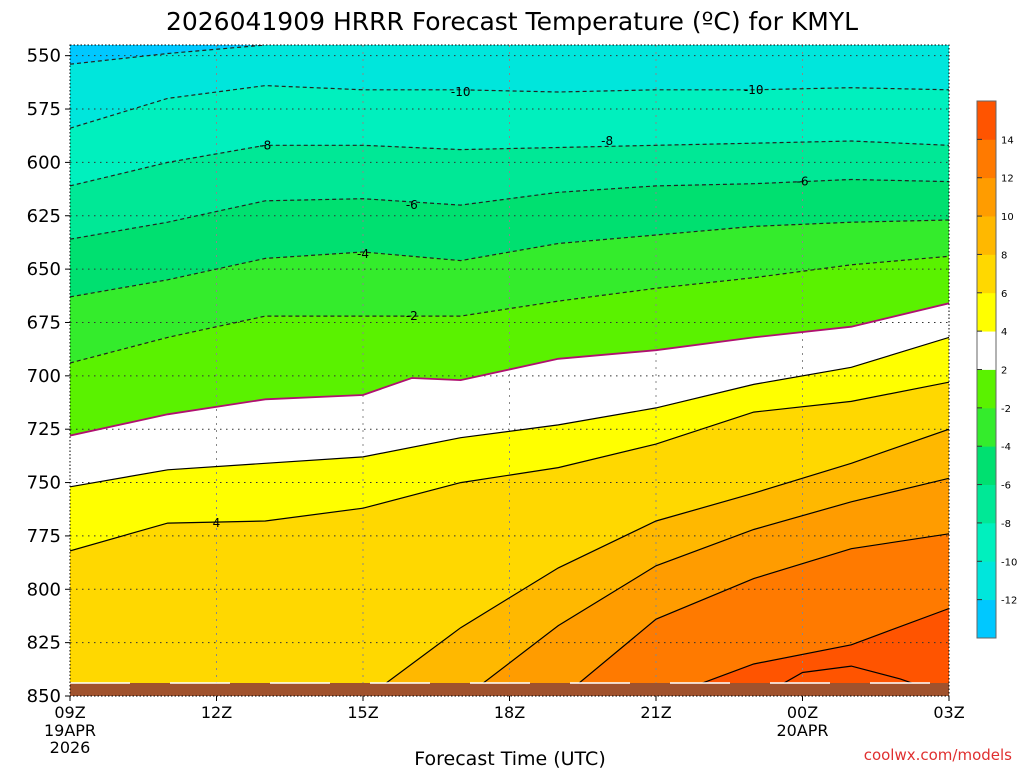 This screenshot has height=768, width=1024. What do you see at coordinates (509, 712) in the screenshot?
I see `x-tick-label: 18Z` at bounding box center [509, 712].